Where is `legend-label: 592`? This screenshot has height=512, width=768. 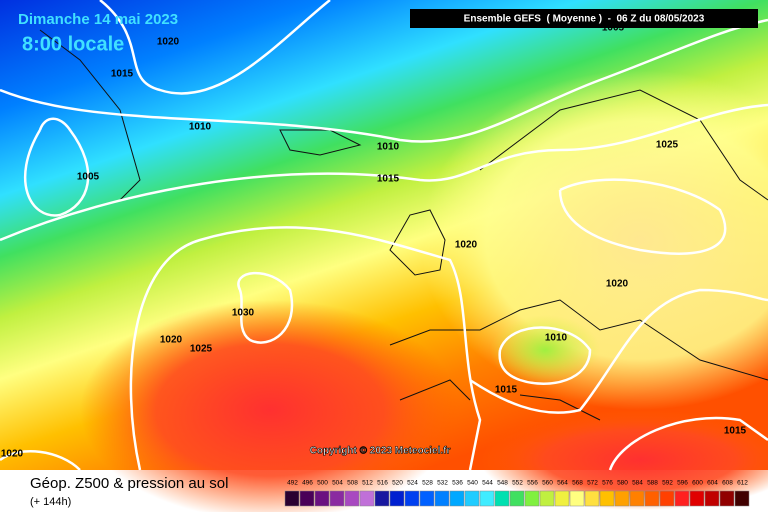
legend-label: 592 is located at coordinates (667, 483).